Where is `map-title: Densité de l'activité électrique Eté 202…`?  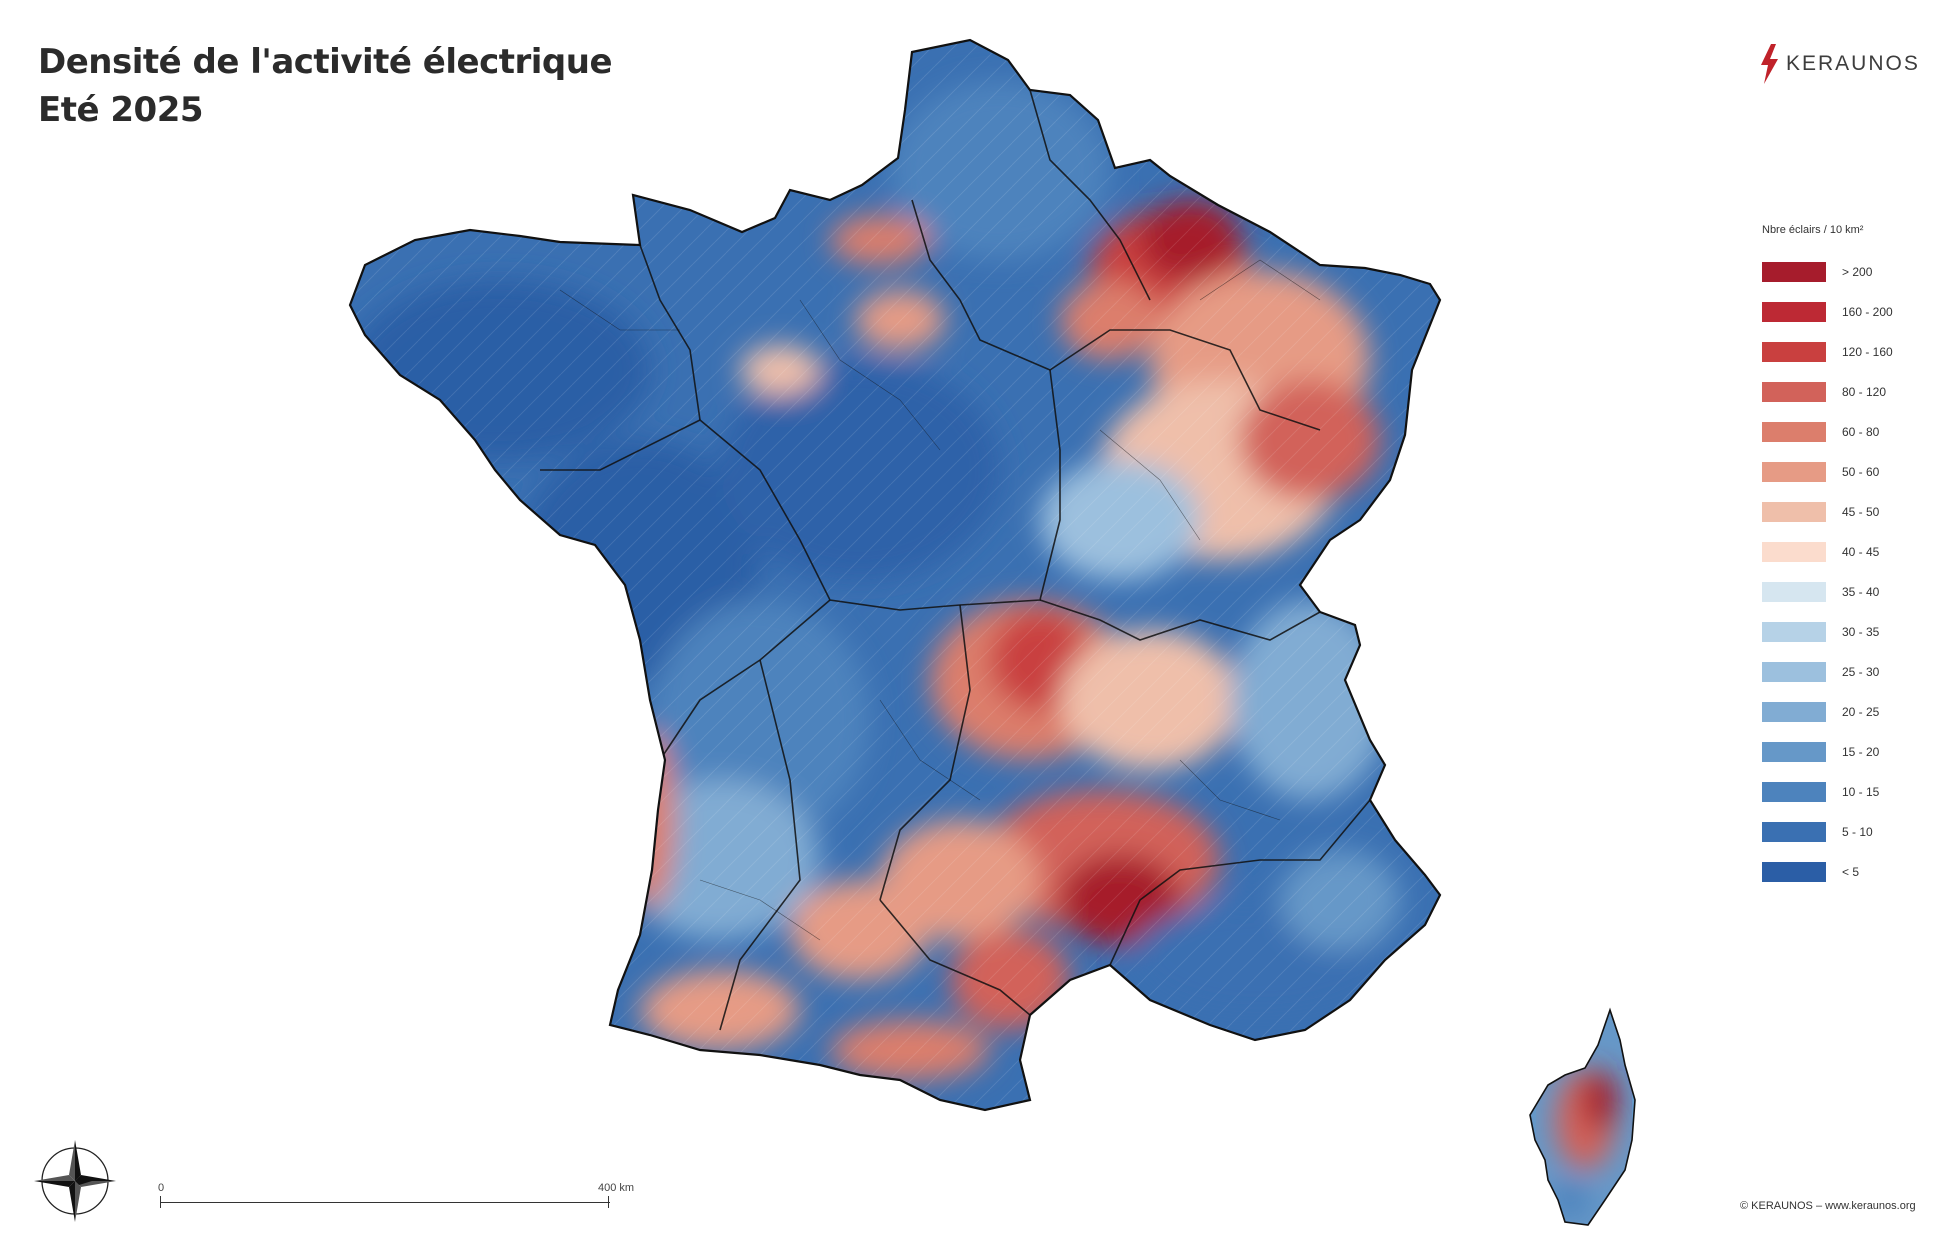 map-title: Densité de l'activité électrique Eté 202… is located at coordinates (325, 86).